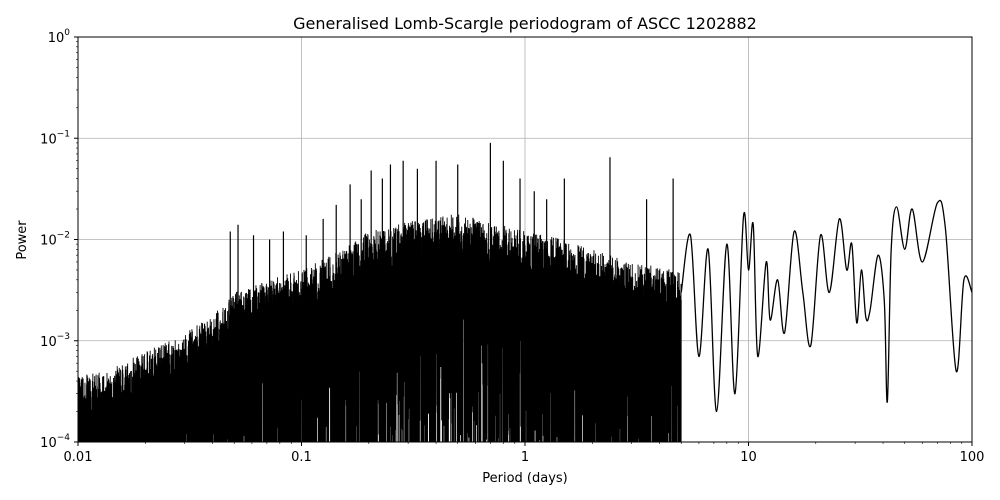 This screenshot has width=1000, height=500. I want to click on x-tick-label: 0.01, so click(78, 457).